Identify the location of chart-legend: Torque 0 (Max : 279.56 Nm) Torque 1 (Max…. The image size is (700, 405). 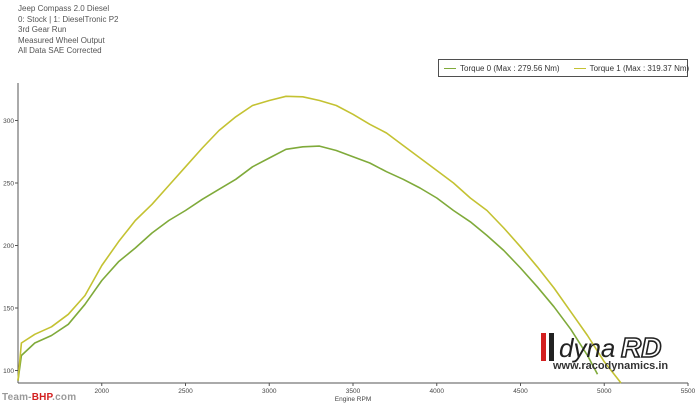
(564, 68).